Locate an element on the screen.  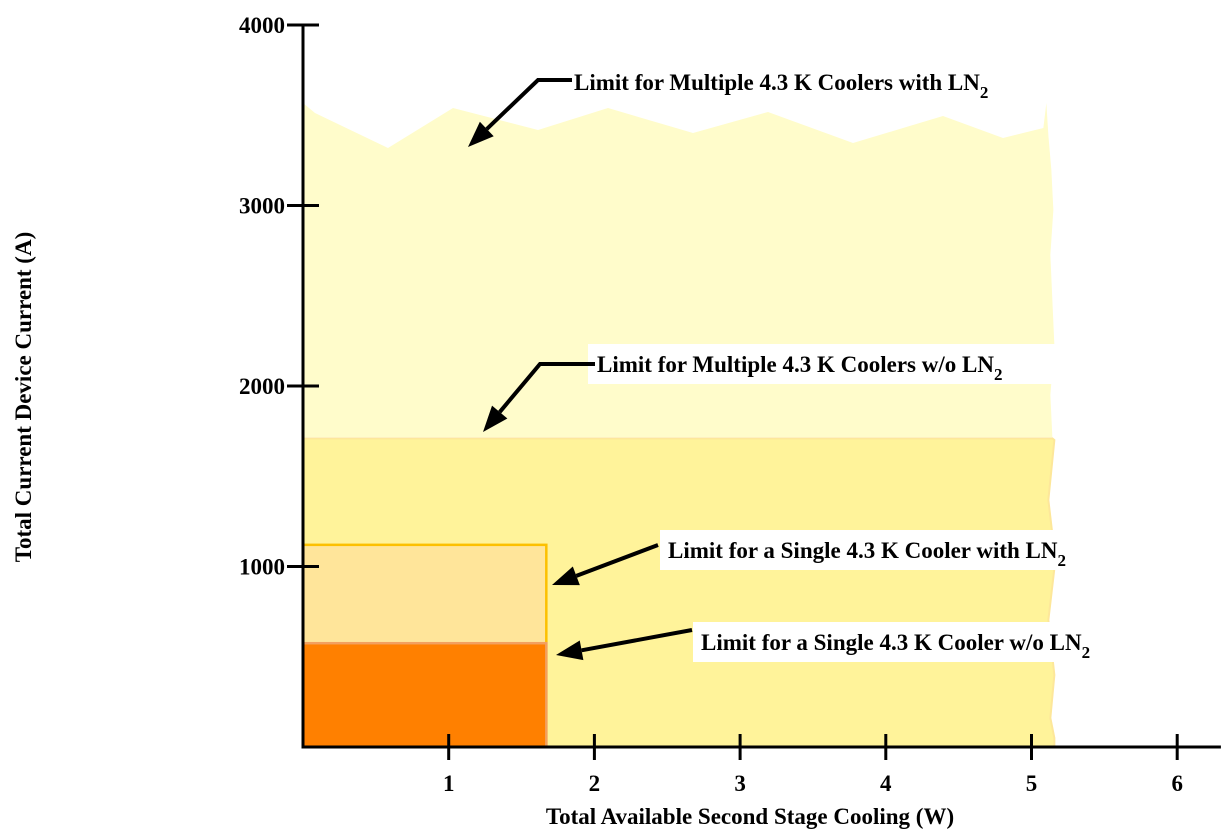
y-tick-label-2000: 2000 is located at coordinates (262, 386).